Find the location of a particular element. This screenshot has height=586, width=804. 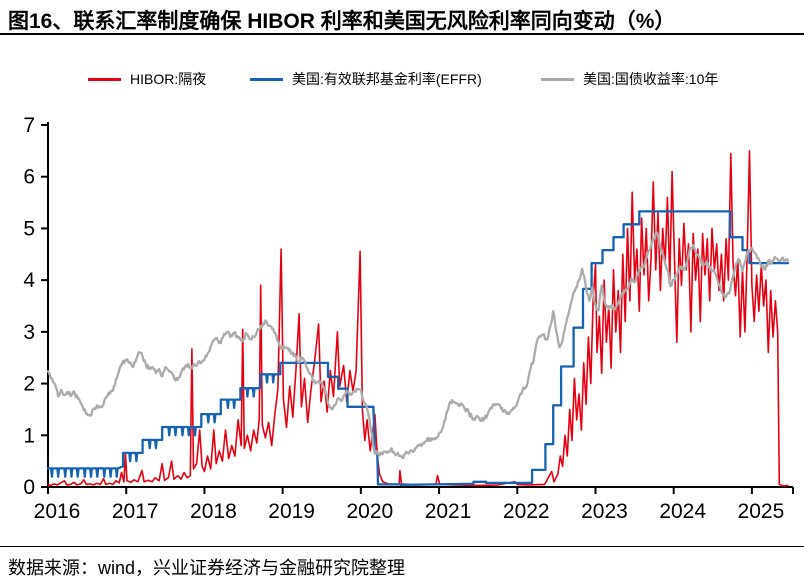

figure-title: 图16、联系汇率制度确保 HIBOR 利率和美国无风险利率同向变动（%） is located at coordinates (342, 21).